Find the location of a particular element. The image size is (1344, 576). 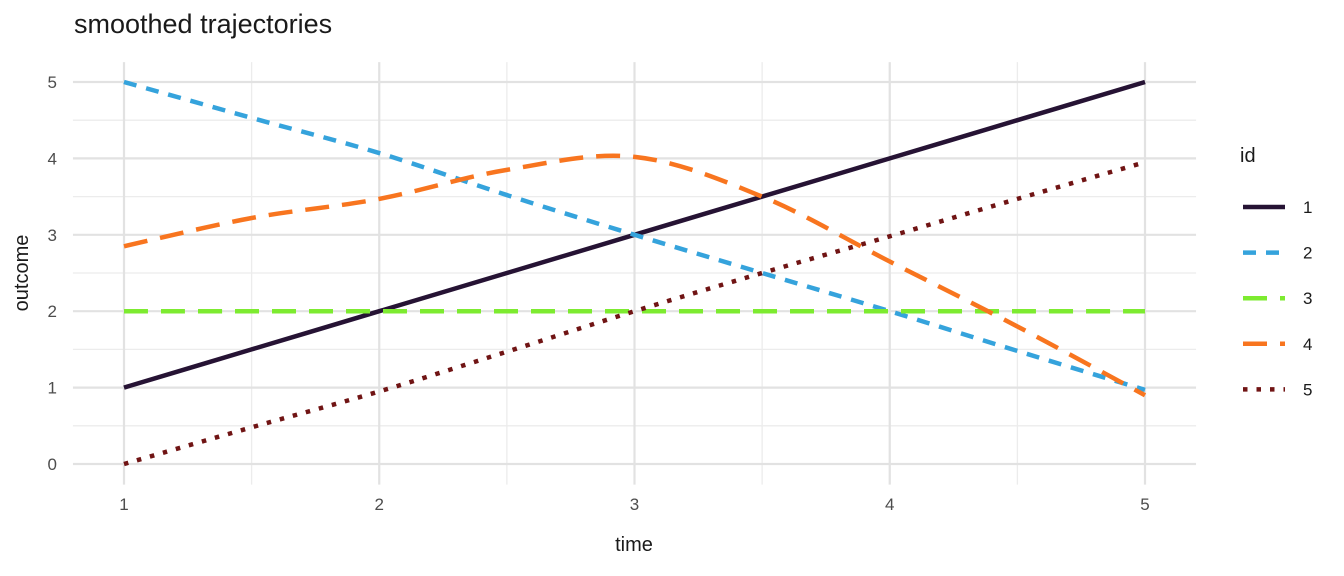

legend-label-1: 1 is located at coordinates (1307, 207).